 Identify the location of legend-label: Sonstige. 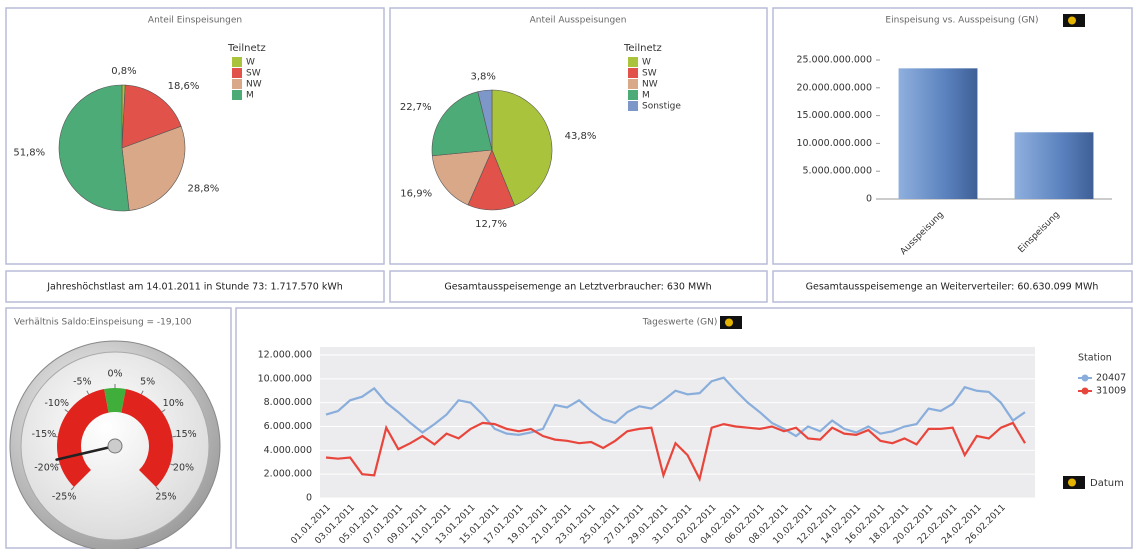
(661, 107).